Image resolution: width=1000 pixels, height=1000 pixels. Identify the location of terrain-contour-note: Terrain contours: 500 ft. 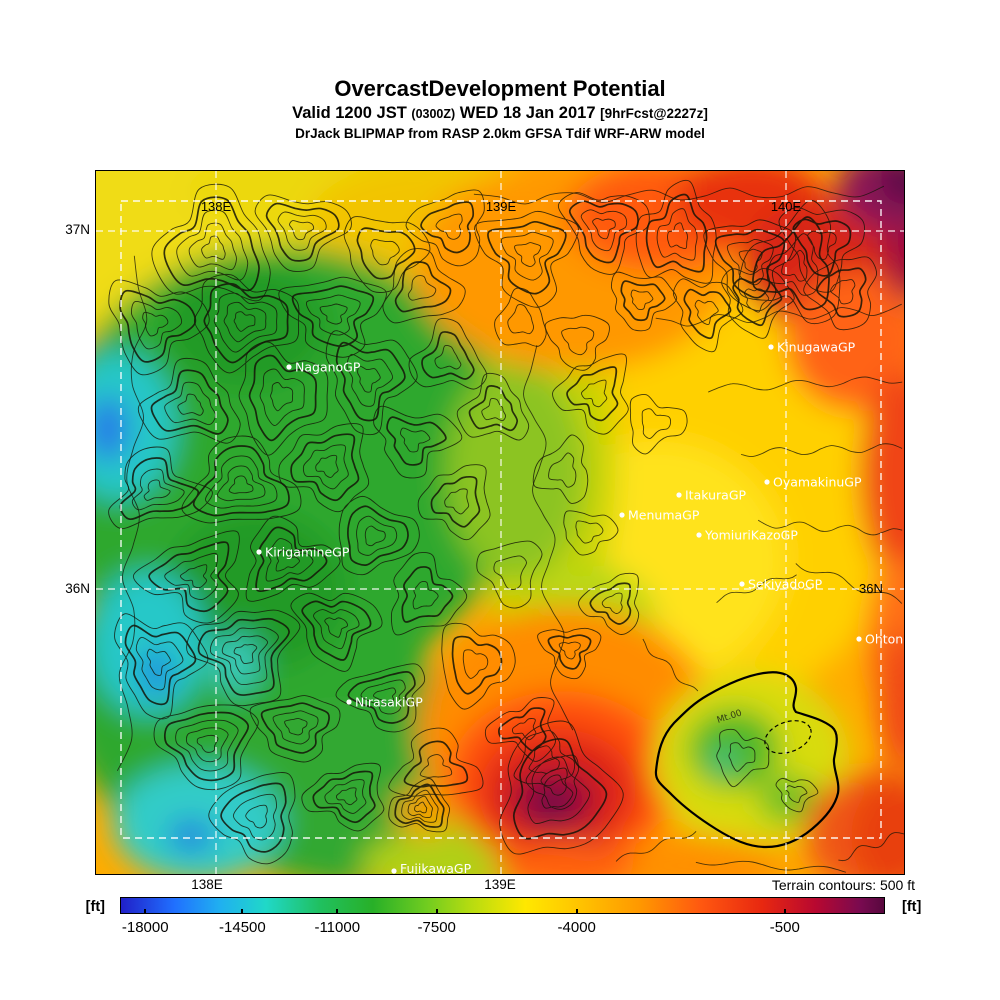
(843, 885).